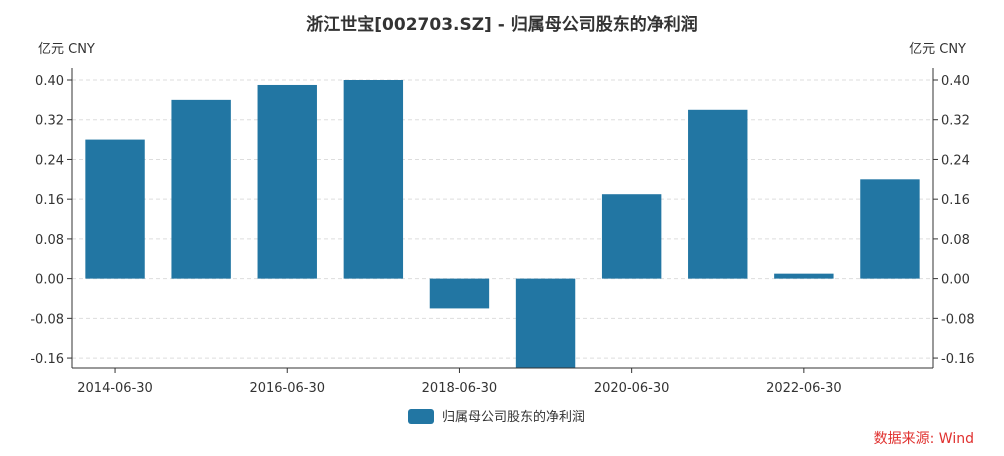  What do you see at coordinates (513, 417) in the screenshot?
I see `legend-label: 归属母公司股东的净利润` at bounding box center [513, 417].